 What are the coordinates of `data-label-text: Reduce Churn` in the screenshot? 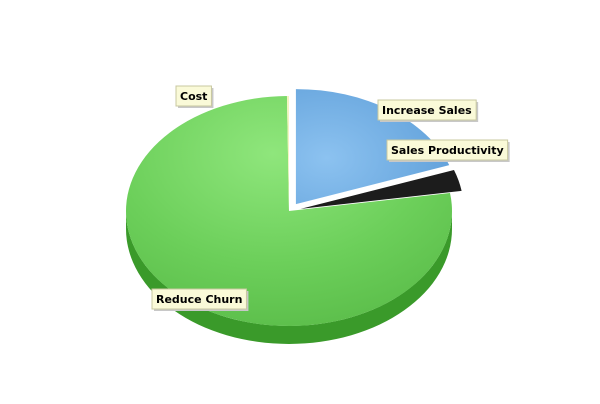 It's located at (199, 299).